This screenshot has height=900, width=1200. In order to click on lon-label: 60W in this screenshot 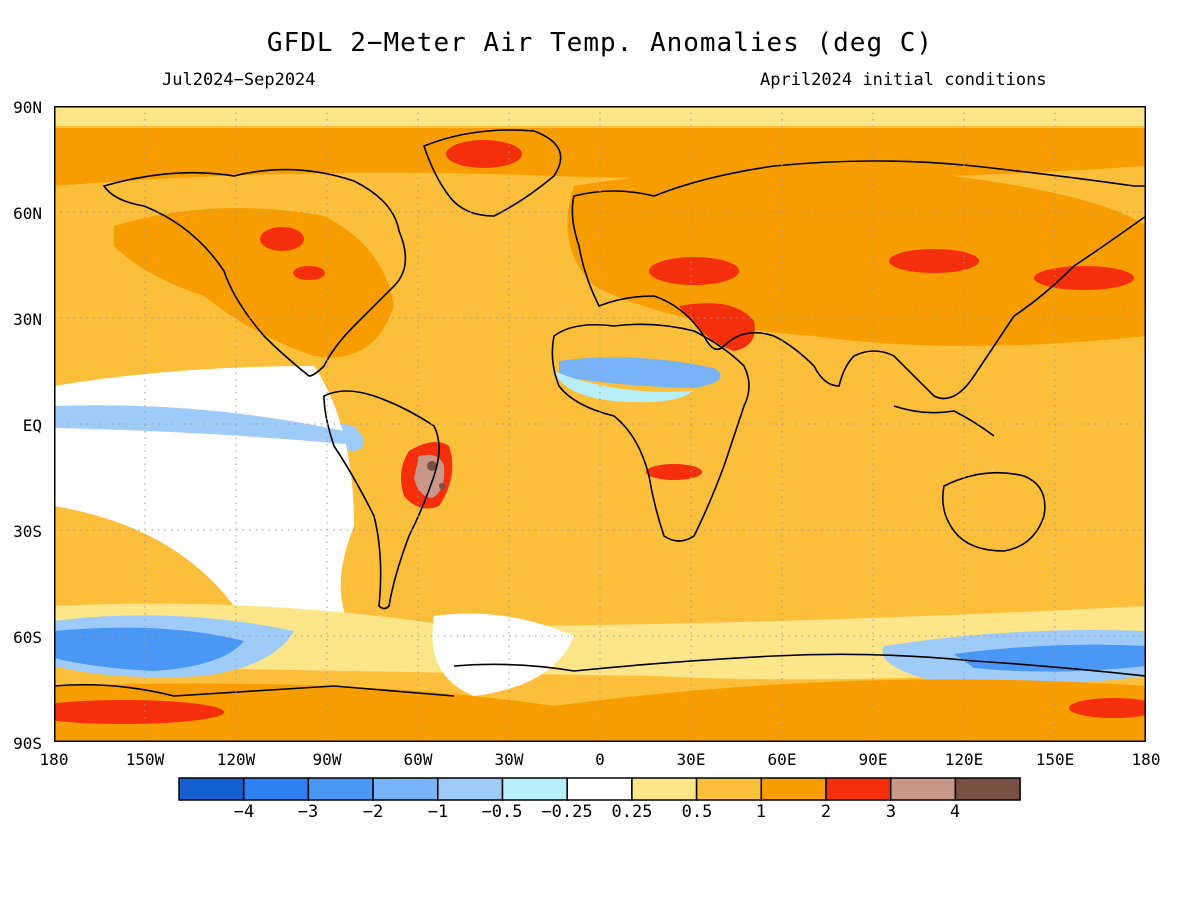, I will do `click(418, 759)`.